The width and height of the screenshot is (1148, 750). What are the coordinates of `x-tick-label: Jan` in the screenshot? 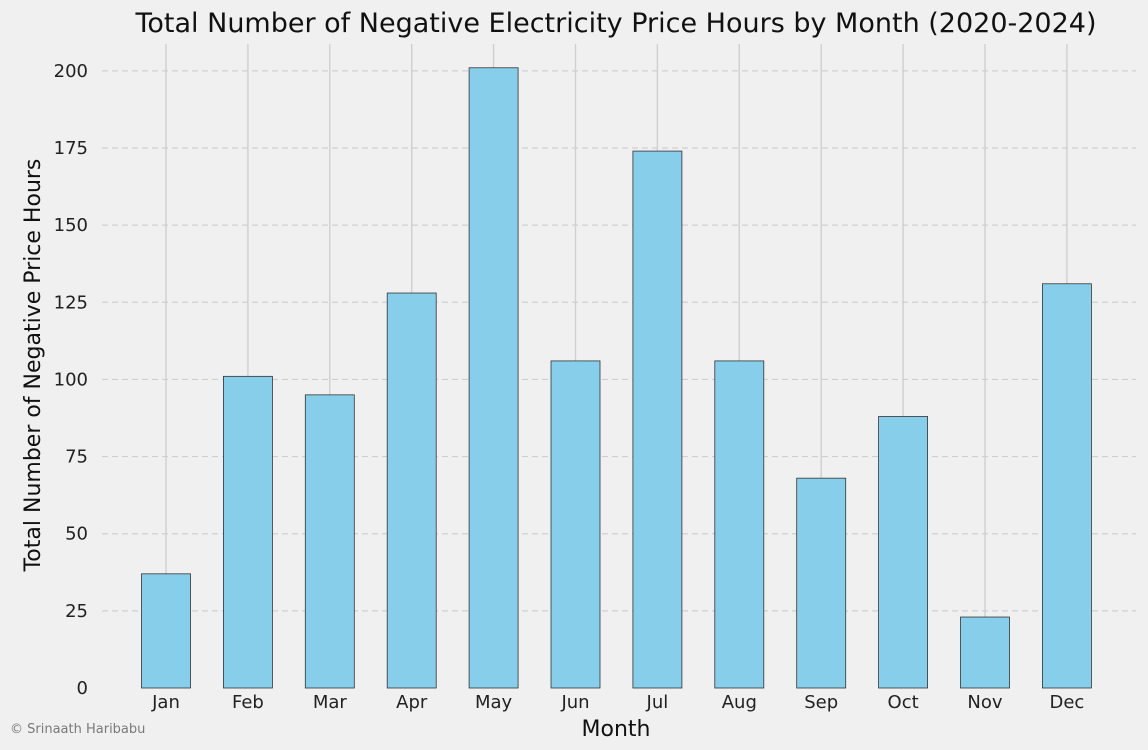 It's located at (165, 702).